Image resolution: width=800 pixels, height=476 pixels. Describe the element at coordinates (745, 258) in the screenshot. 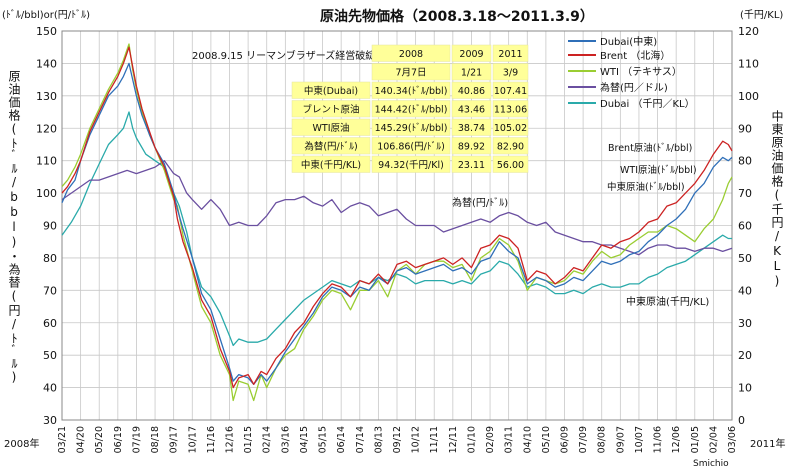

I see `right-tick-label: 50` at that location.